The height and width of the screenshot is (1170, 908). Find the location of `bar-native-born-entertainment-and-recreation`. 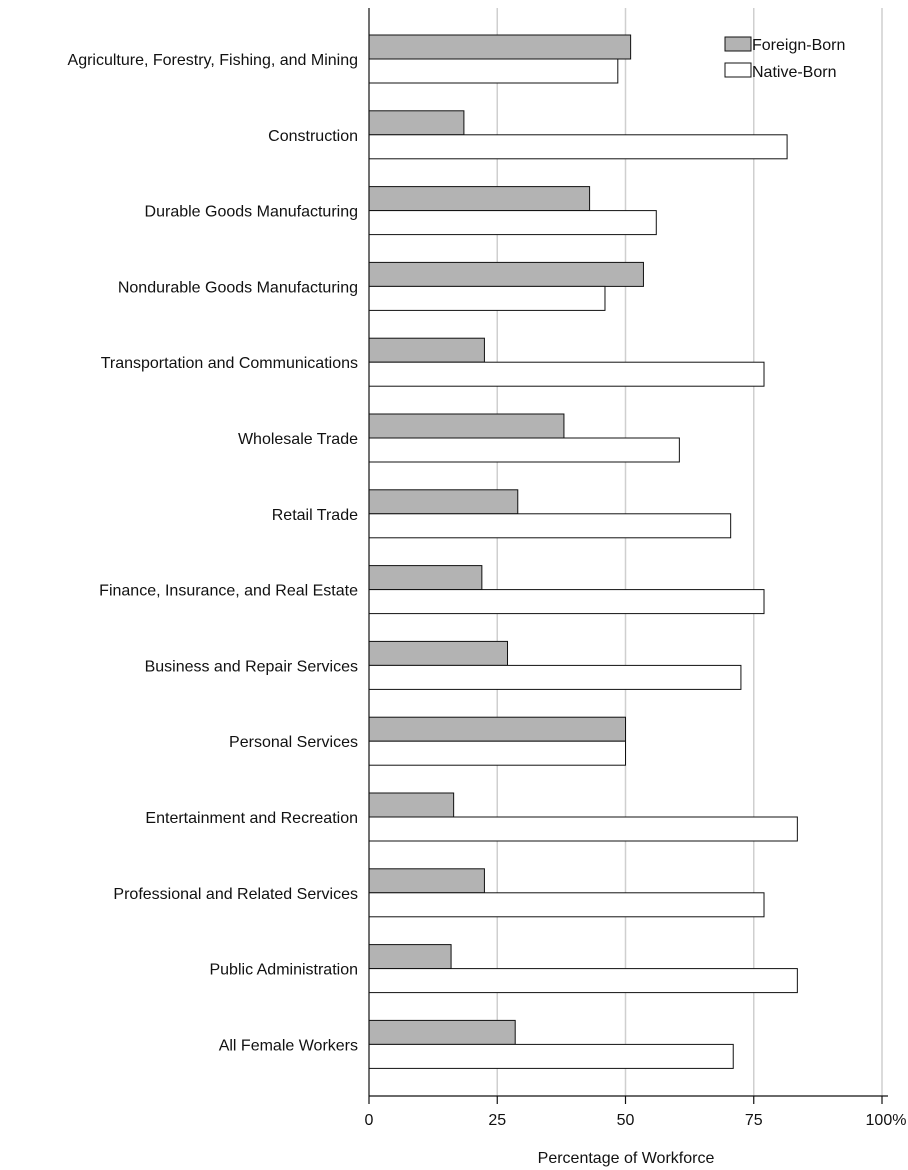

bar-native-born-entertainment-and-recreation is located at coordinates (583, 829).